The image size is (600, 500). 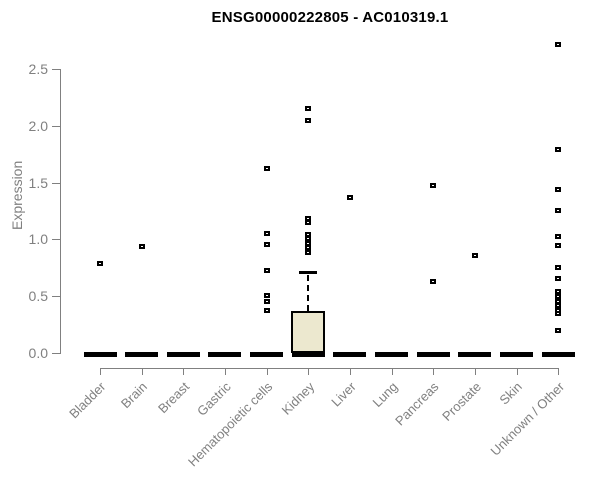 What do you see at coordinates (213, 399) in the screenshot?
I see `category-label: Gastric` at bounding box center [213, 399].